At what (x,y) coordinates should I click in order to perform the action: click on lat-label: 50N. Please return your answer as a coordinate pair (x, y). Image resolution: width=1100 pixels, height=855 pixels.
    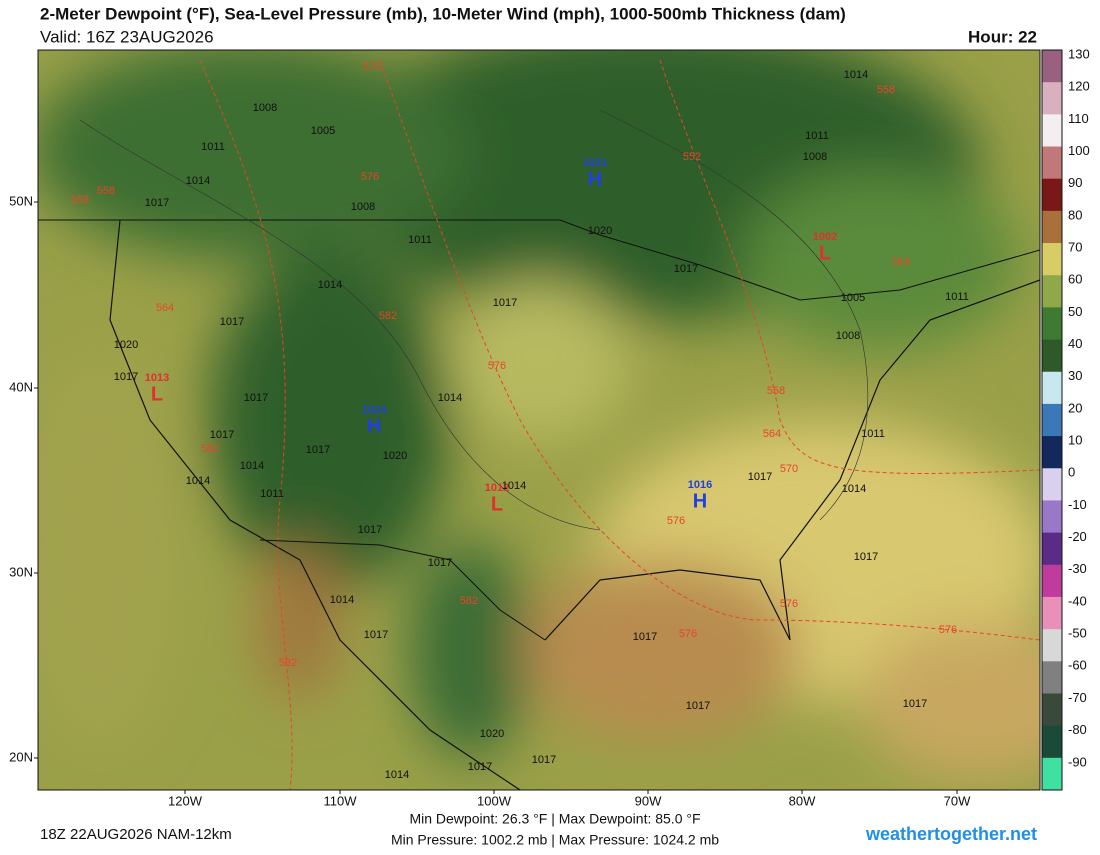
    Looking at the image, I should click on (21, 200).